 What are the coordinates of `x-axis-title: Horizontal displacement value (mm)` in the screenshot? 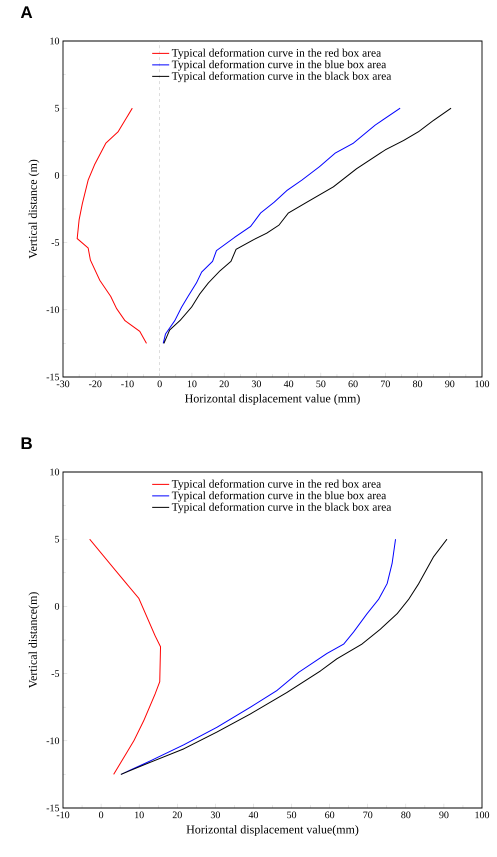 It's located at (272, 399).